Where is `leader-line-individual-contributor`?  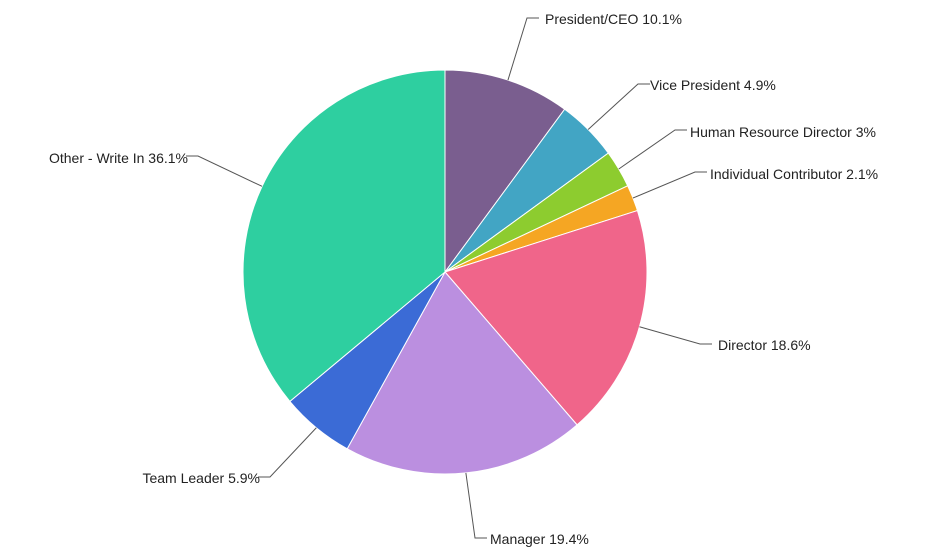
leader-line-individual-contributor is located at coordinates (669, 185).